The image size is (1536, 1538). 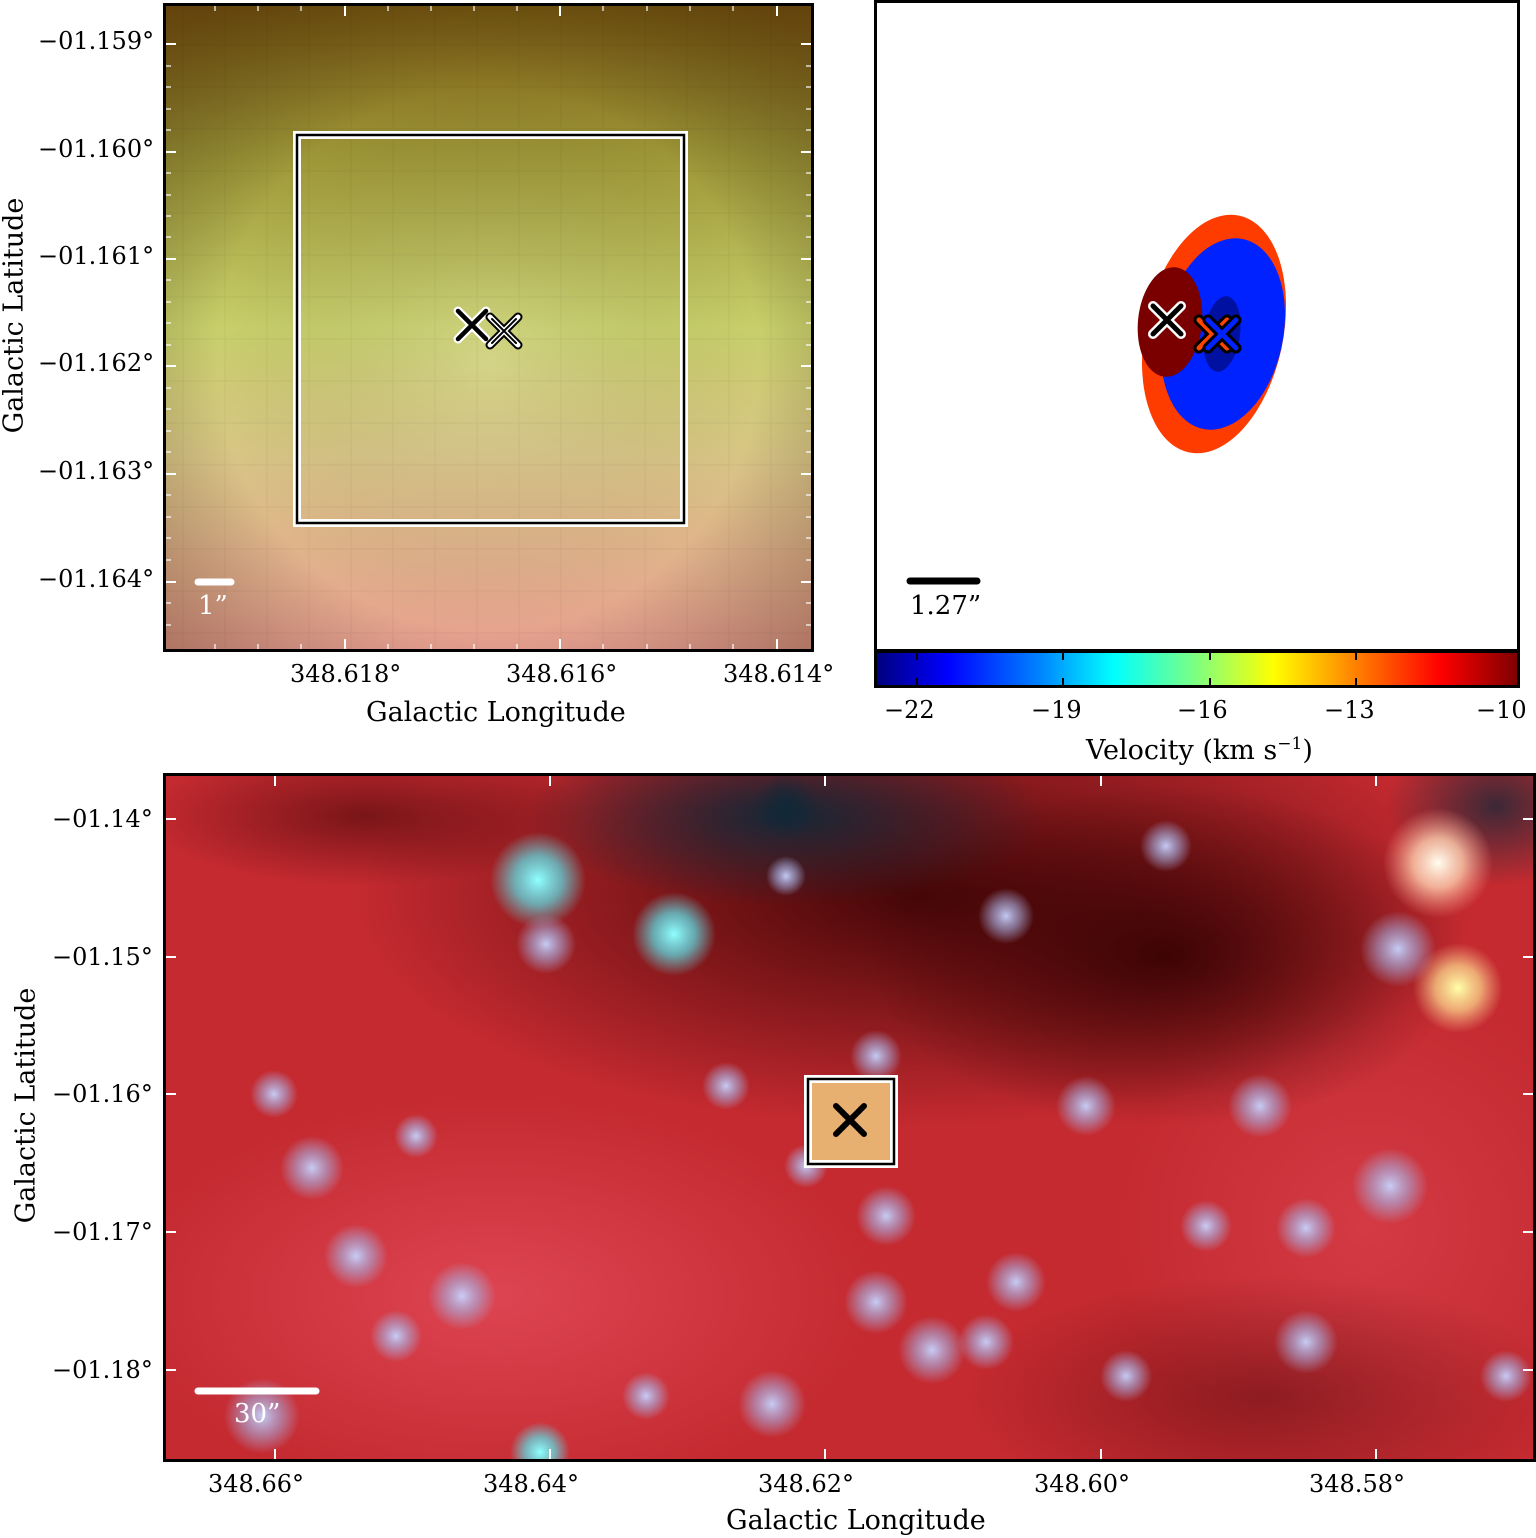 What do you see at coordinates (256, 1484) in the screenshot?
I see `x-tick-label: 348.66°` at bounding box center [256, 1484].